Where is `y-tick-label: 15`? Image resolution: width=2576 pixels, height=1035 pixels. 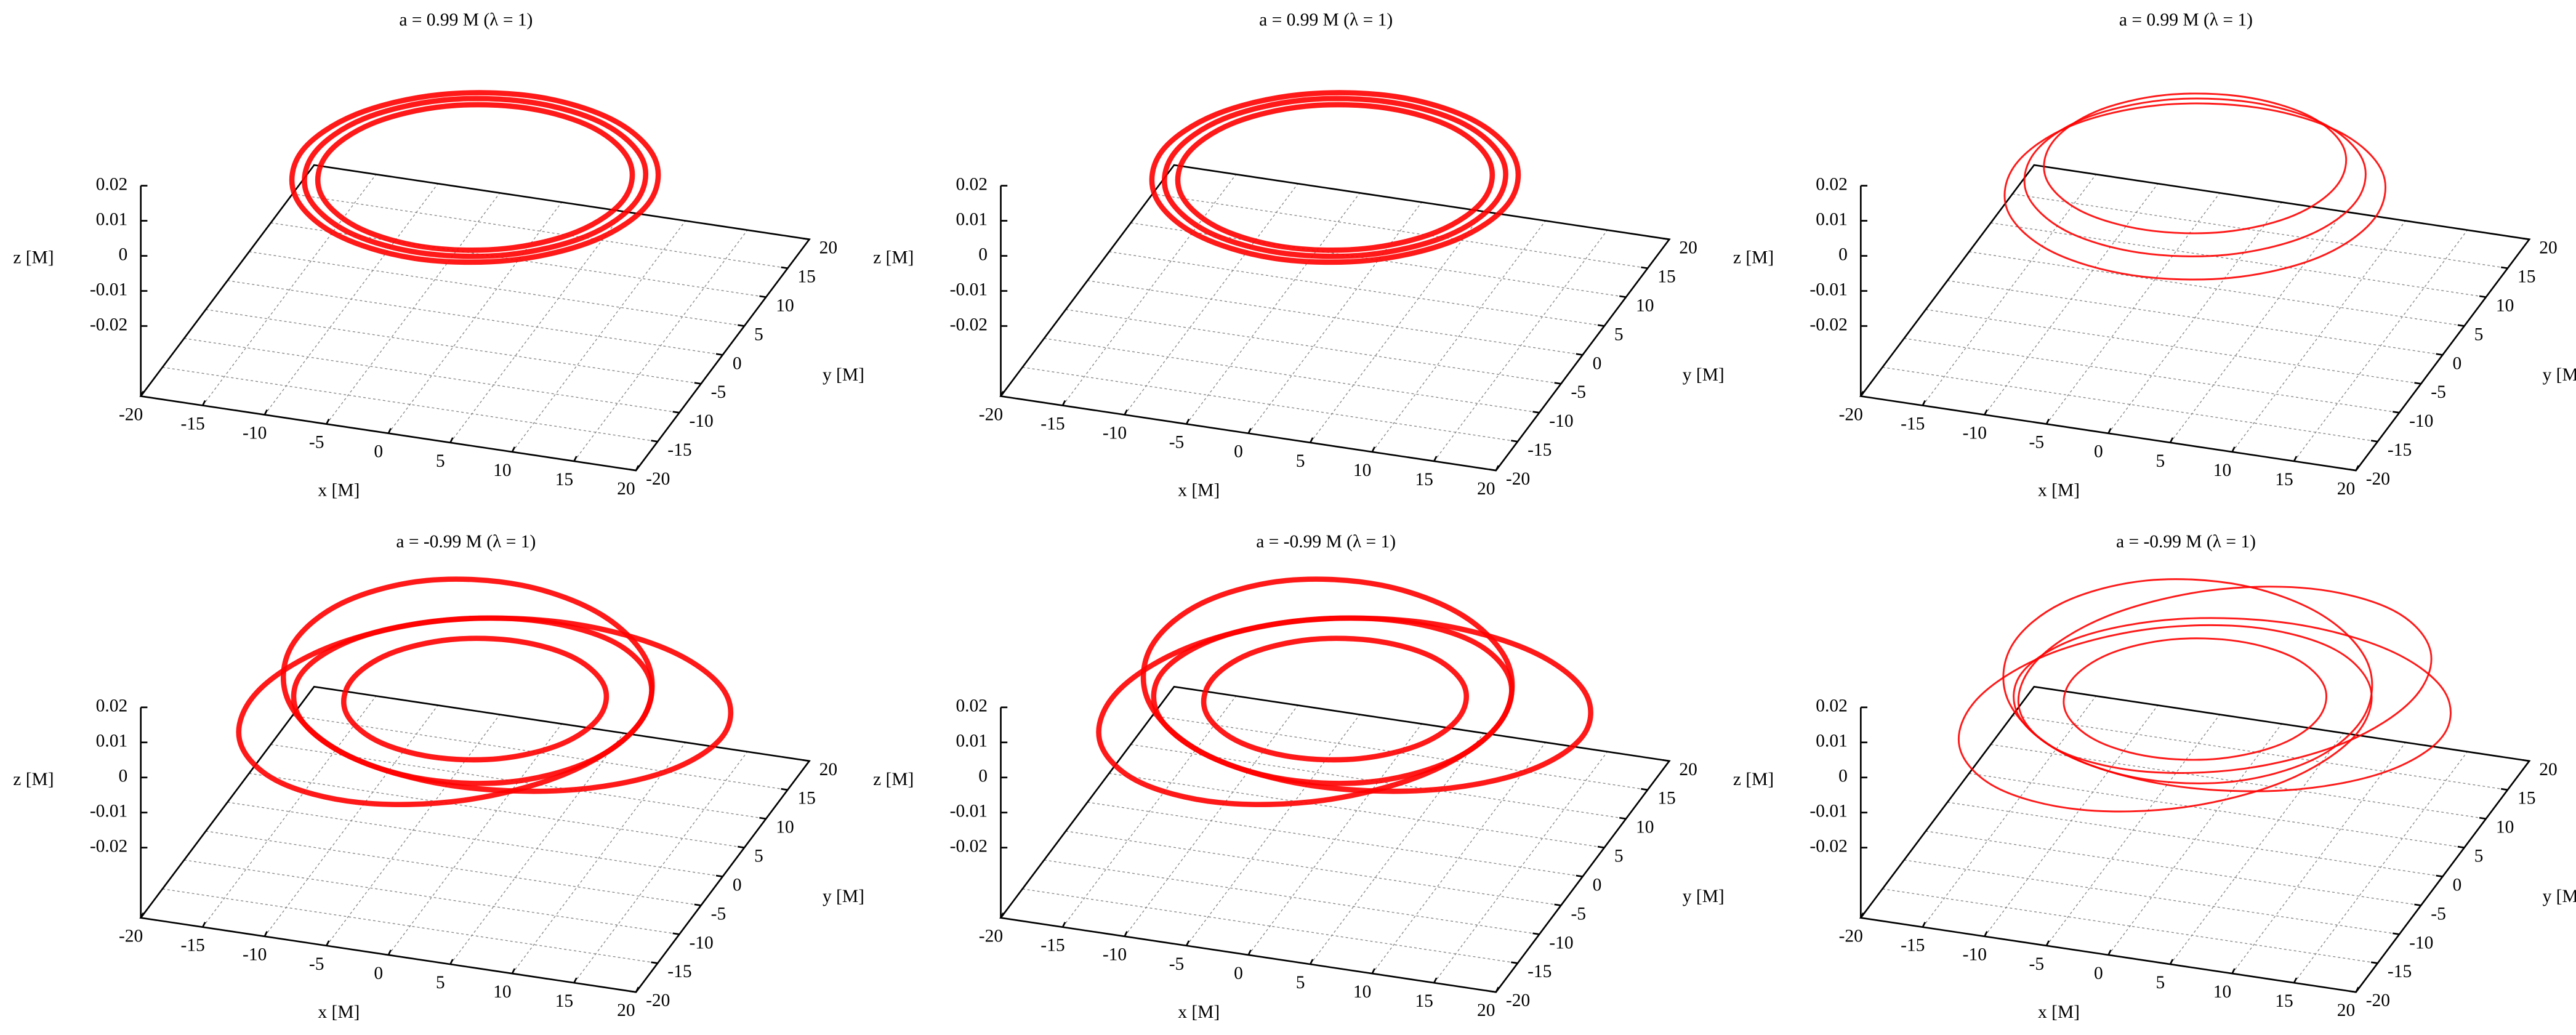
y-tick-label: 15 is located at coordinates (1666, 798).